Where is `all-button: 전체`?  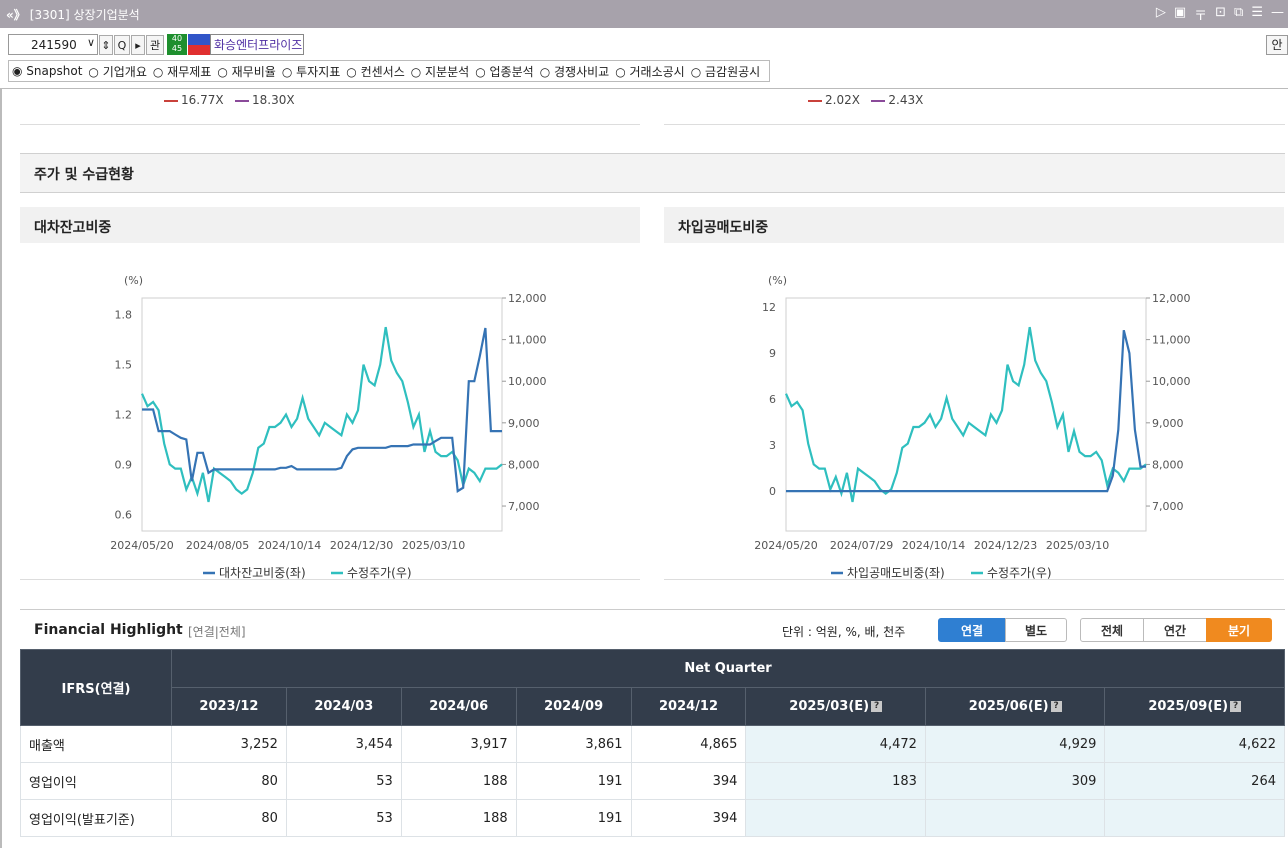
all-button: 전체 is located at coordinates (1112, 630).